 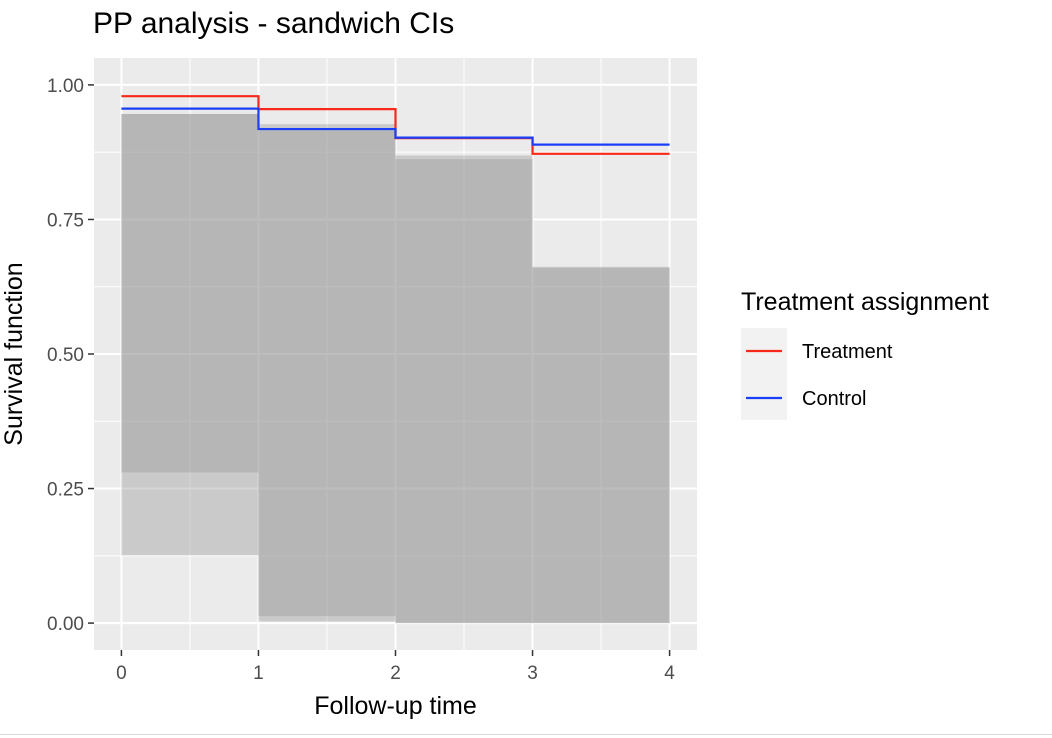 I want to click on step-line-control, so click(x=395, y=126).